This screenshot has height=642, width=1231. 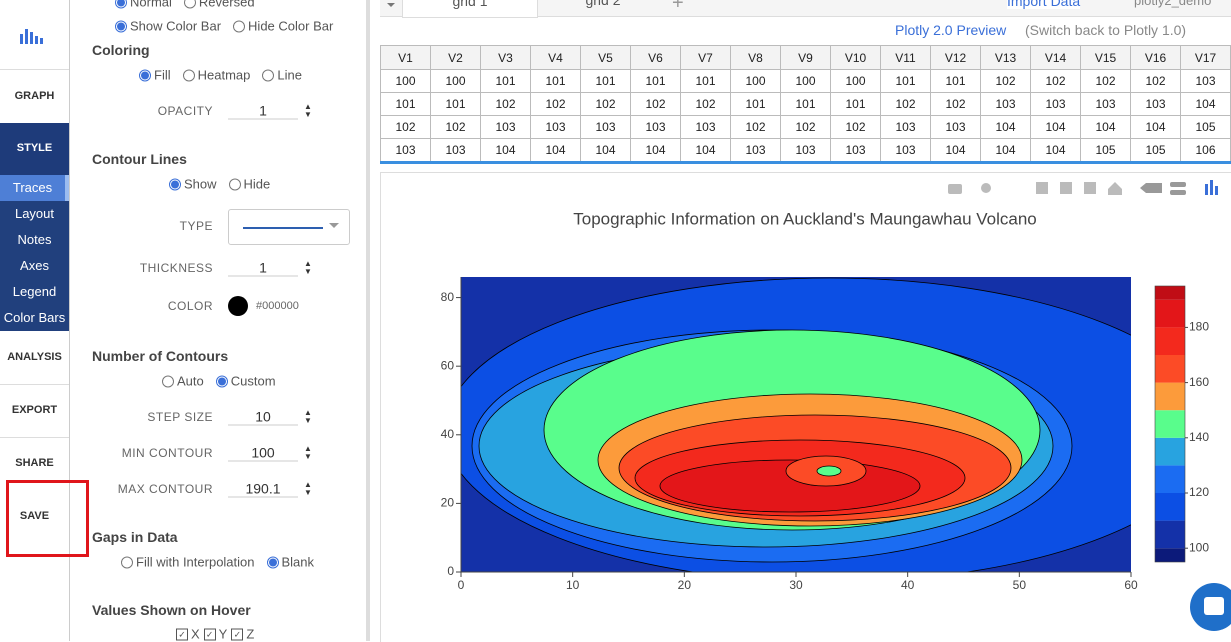 I want to click on radio-option: Hide, so click(x=249, y=184).